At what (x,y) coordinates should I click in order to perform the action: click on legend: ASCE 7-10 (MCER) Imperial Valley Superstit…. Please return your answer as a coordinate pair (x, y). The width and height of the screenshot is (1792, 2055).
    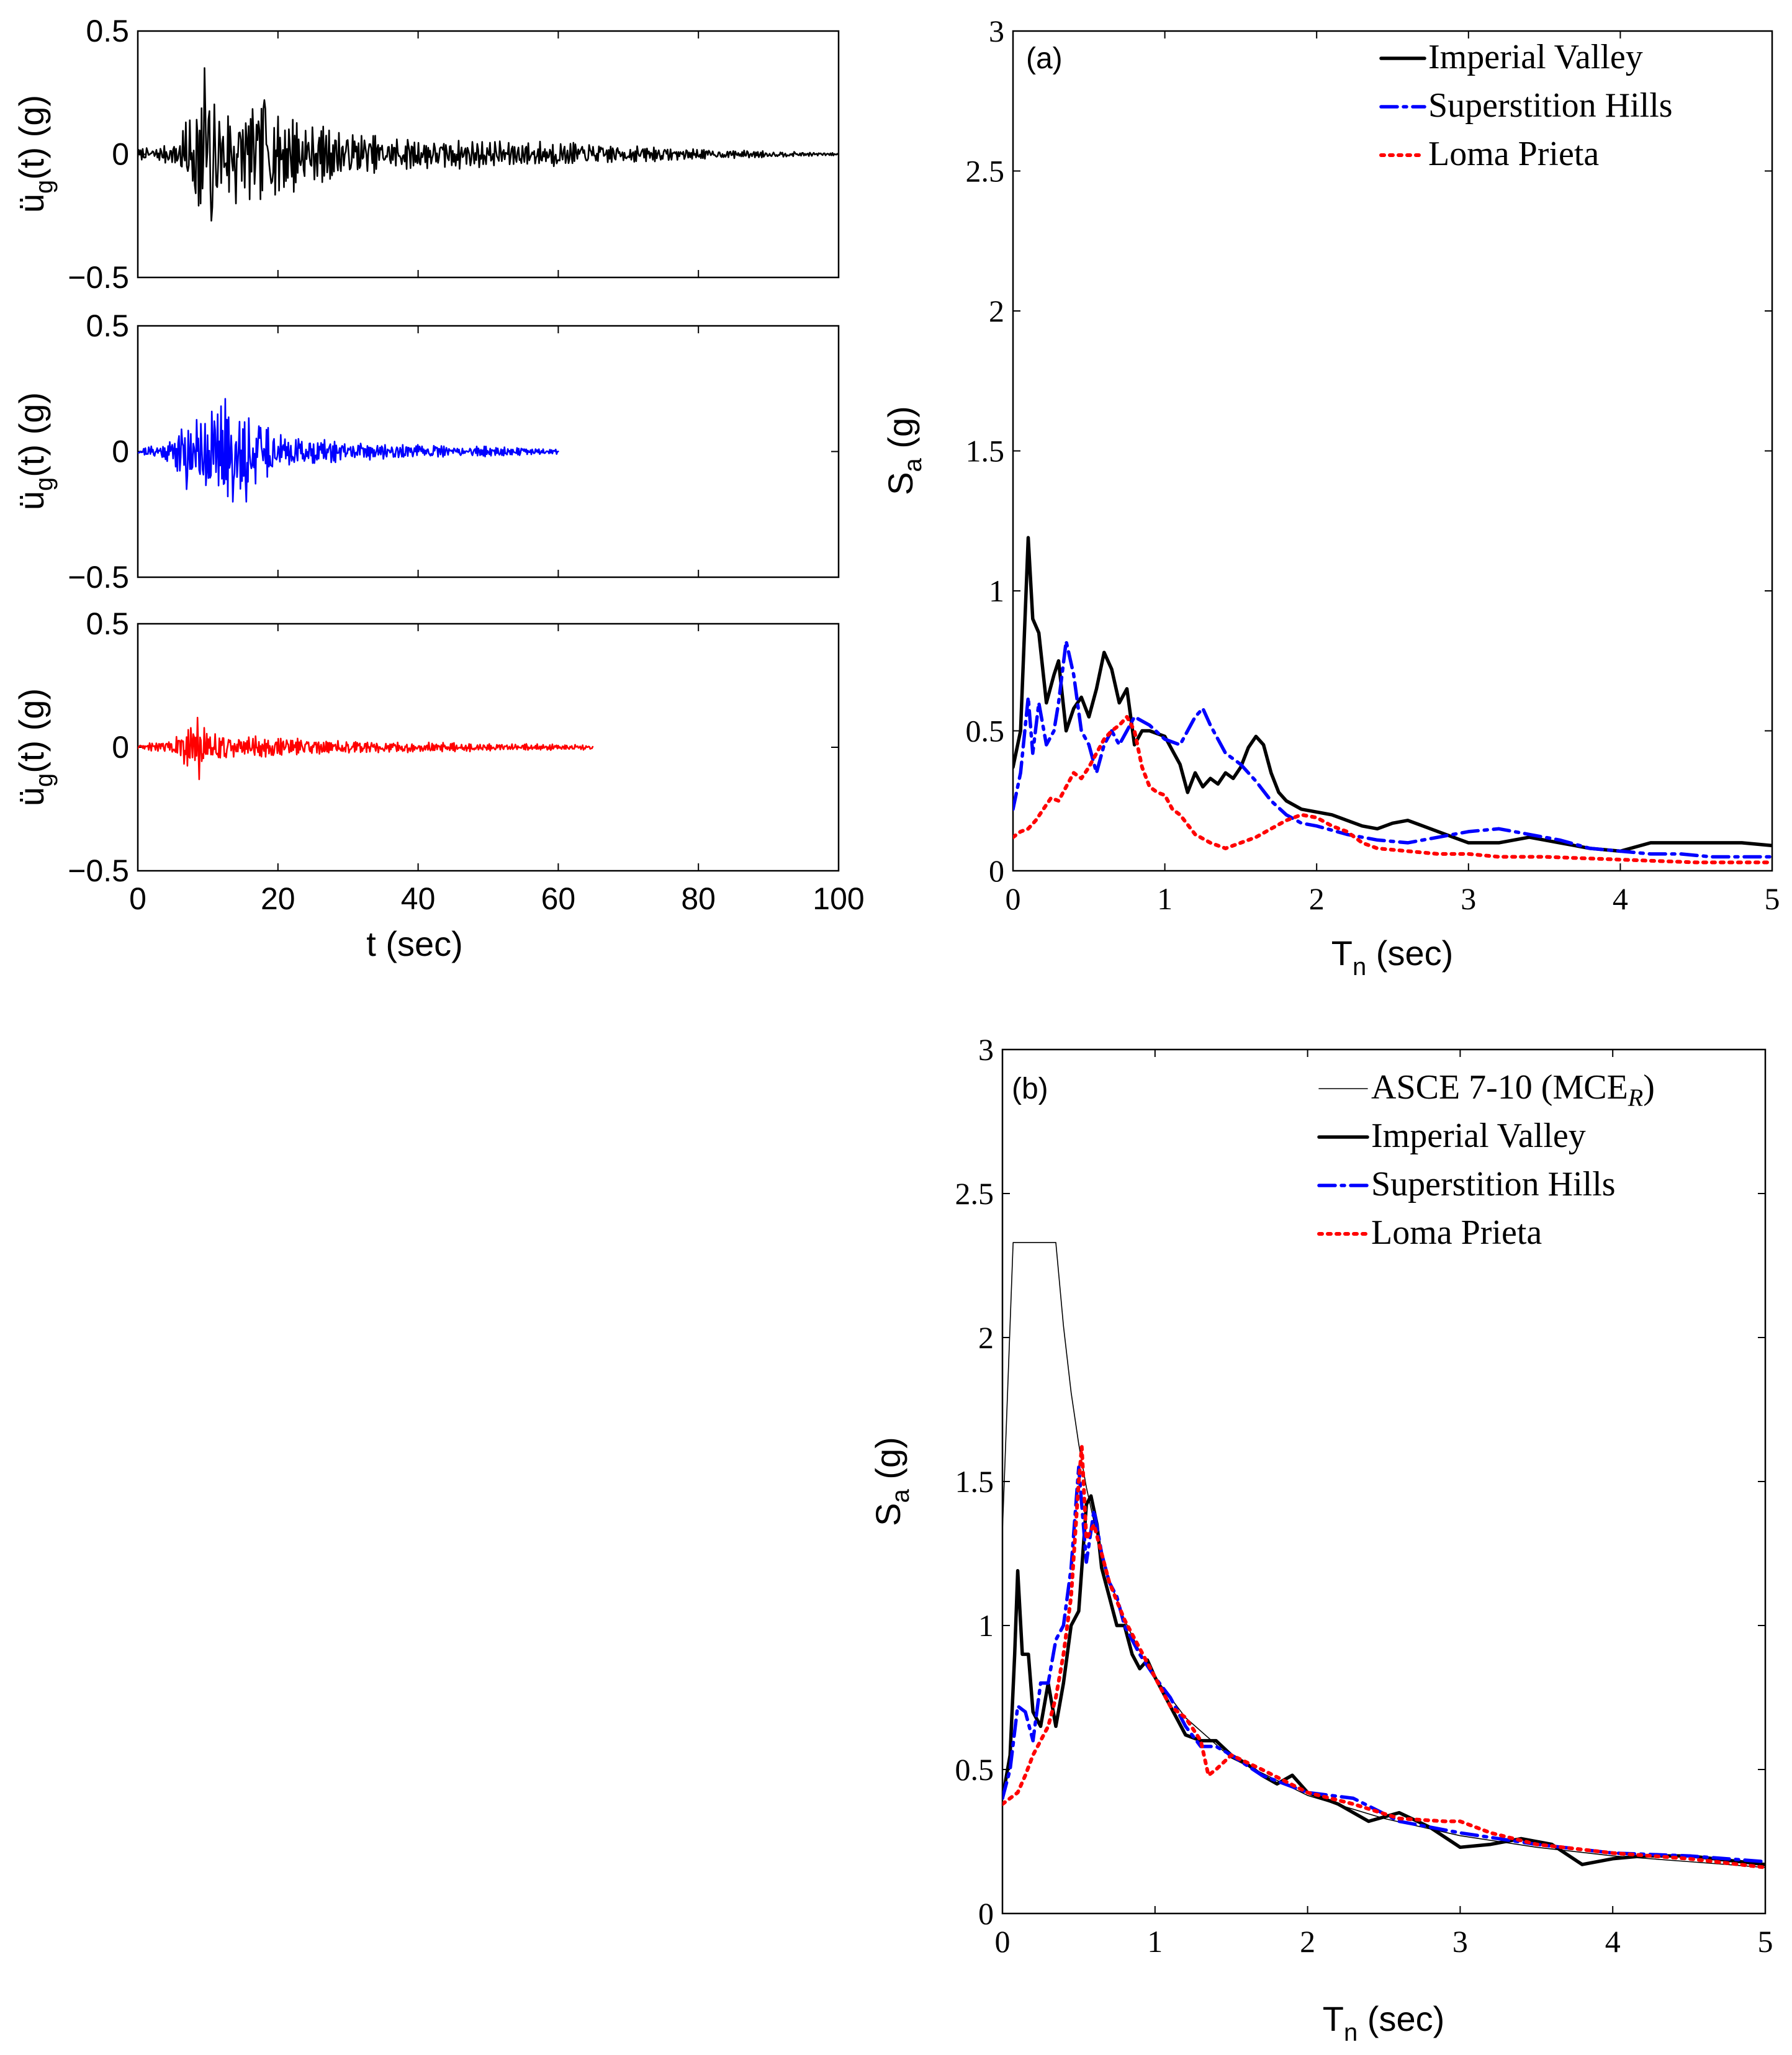
    Looking at the image, I should click on (1486, 1160).